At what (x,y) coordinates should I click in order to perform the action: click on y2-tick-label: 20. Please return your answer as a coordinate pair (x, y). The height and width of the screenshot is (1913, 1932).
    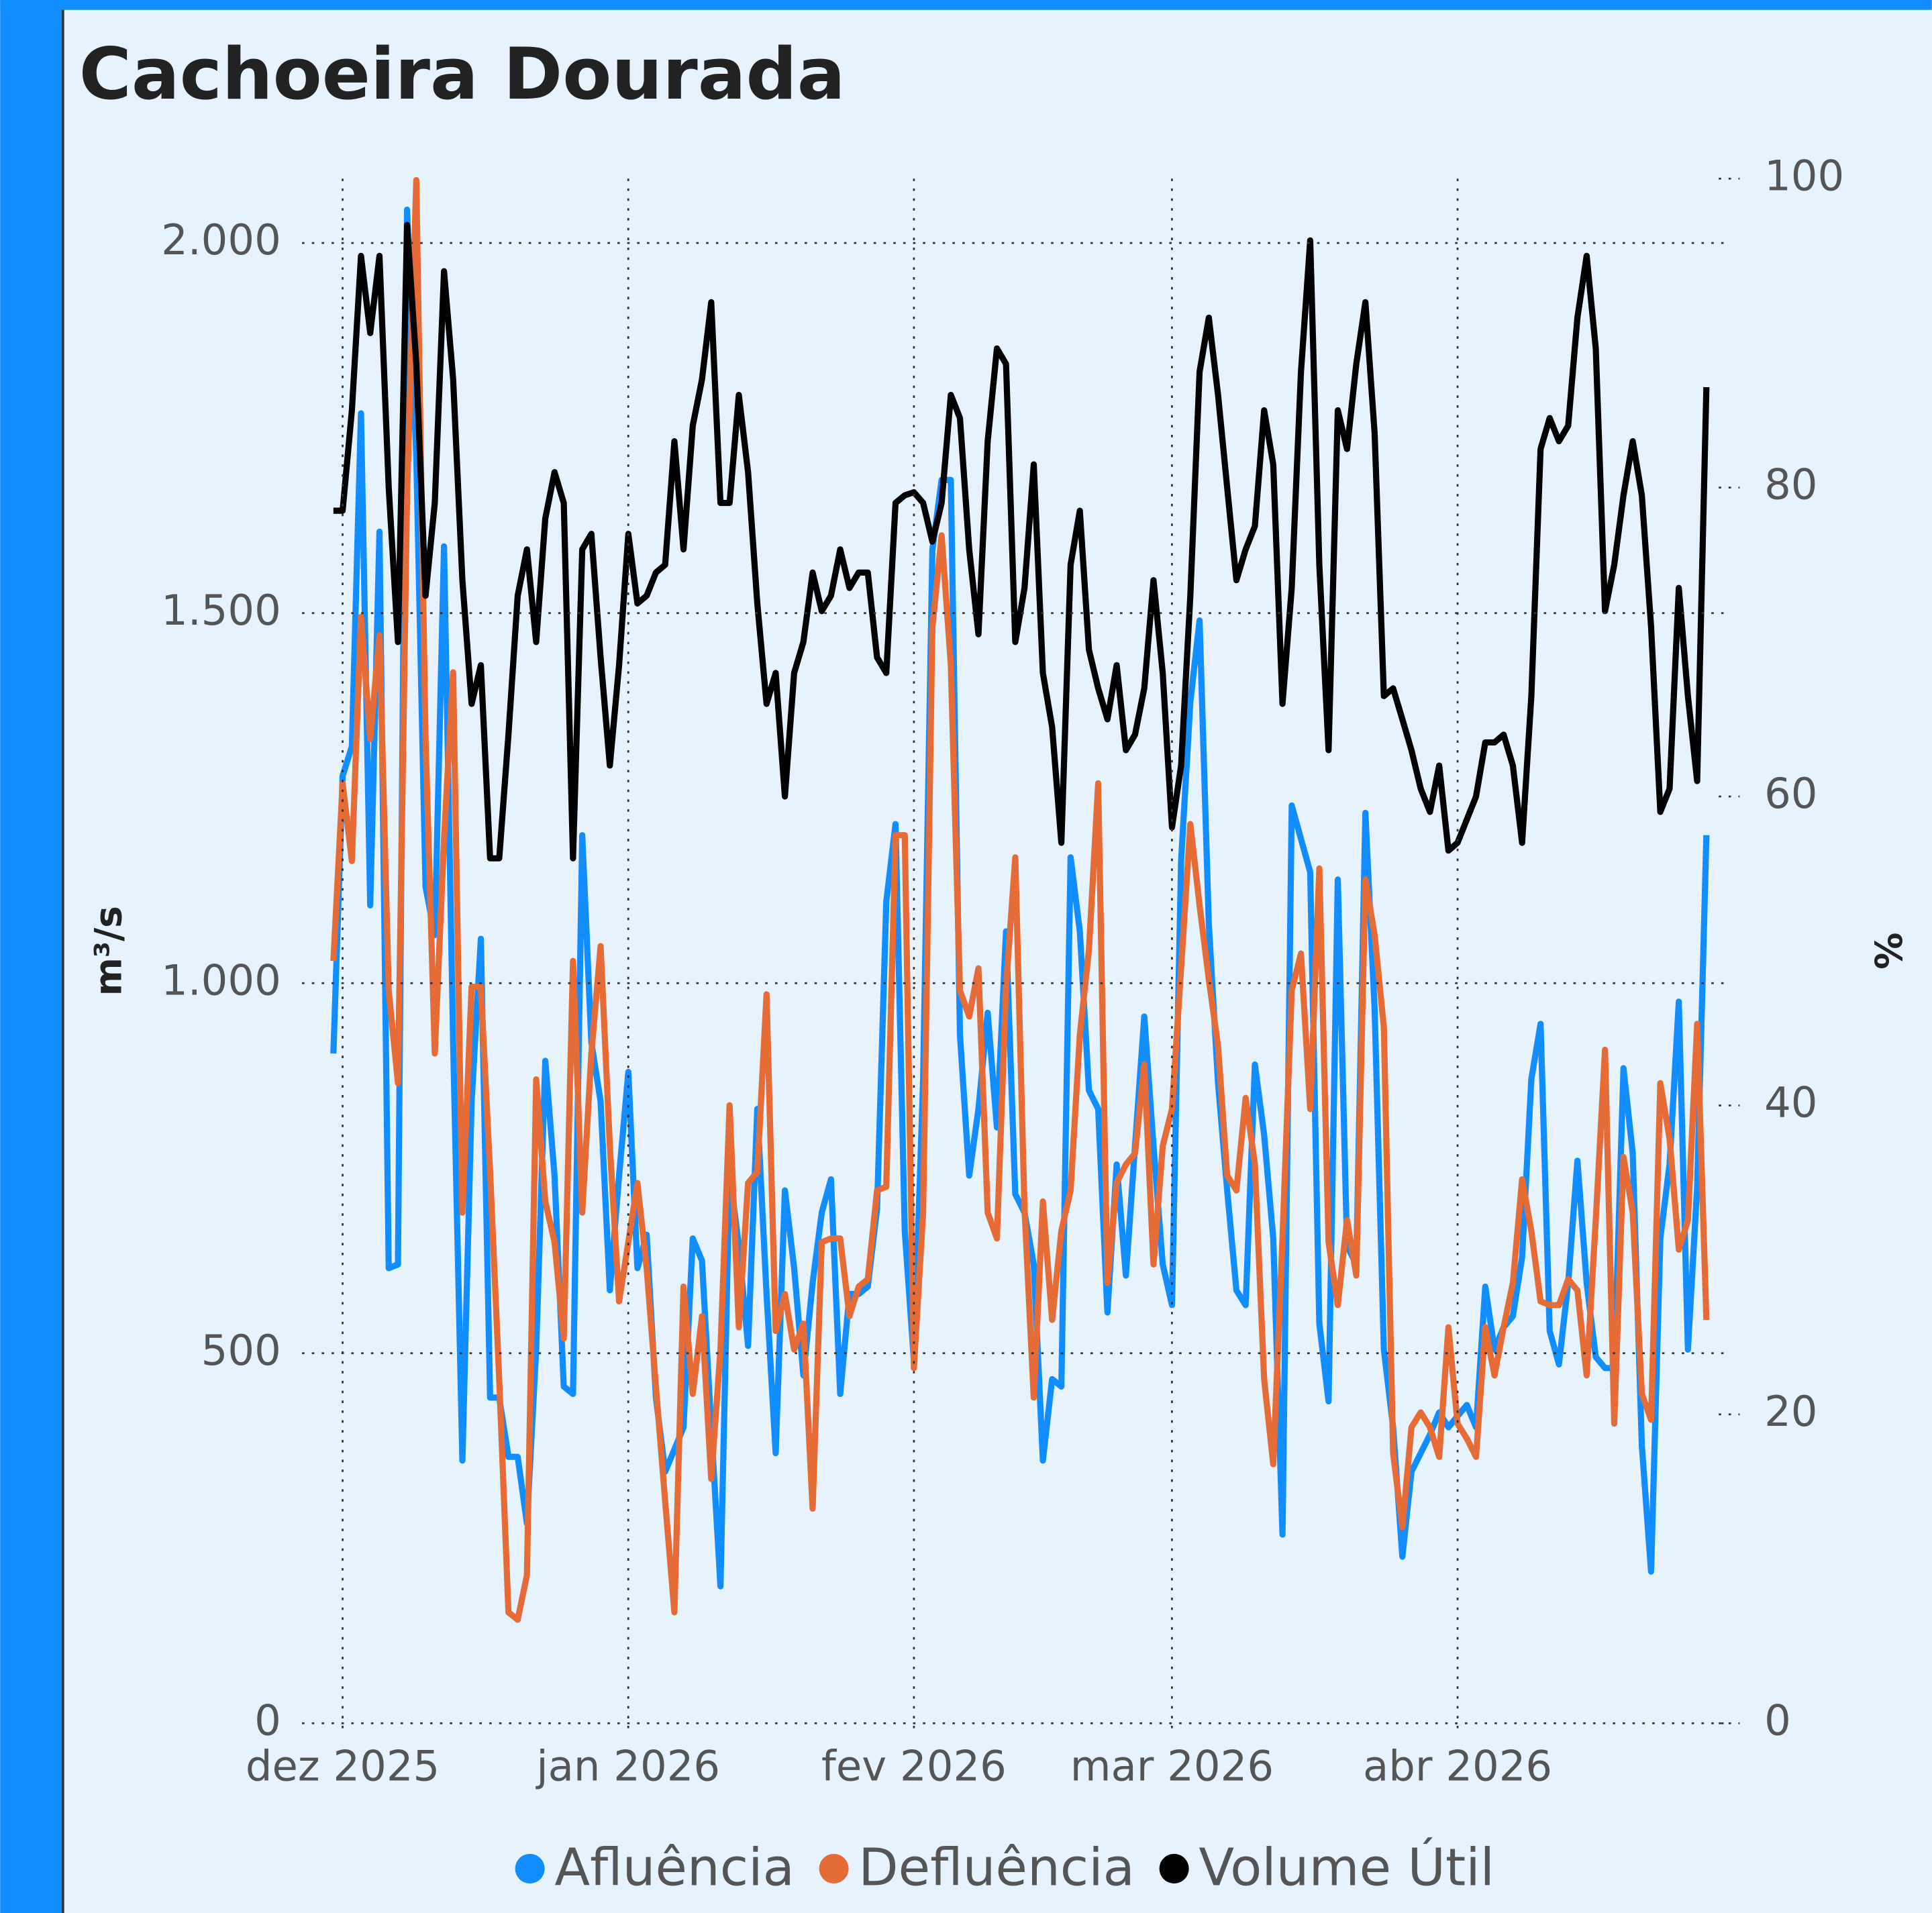
    Looking at the image, I should click on (1791, 1411).